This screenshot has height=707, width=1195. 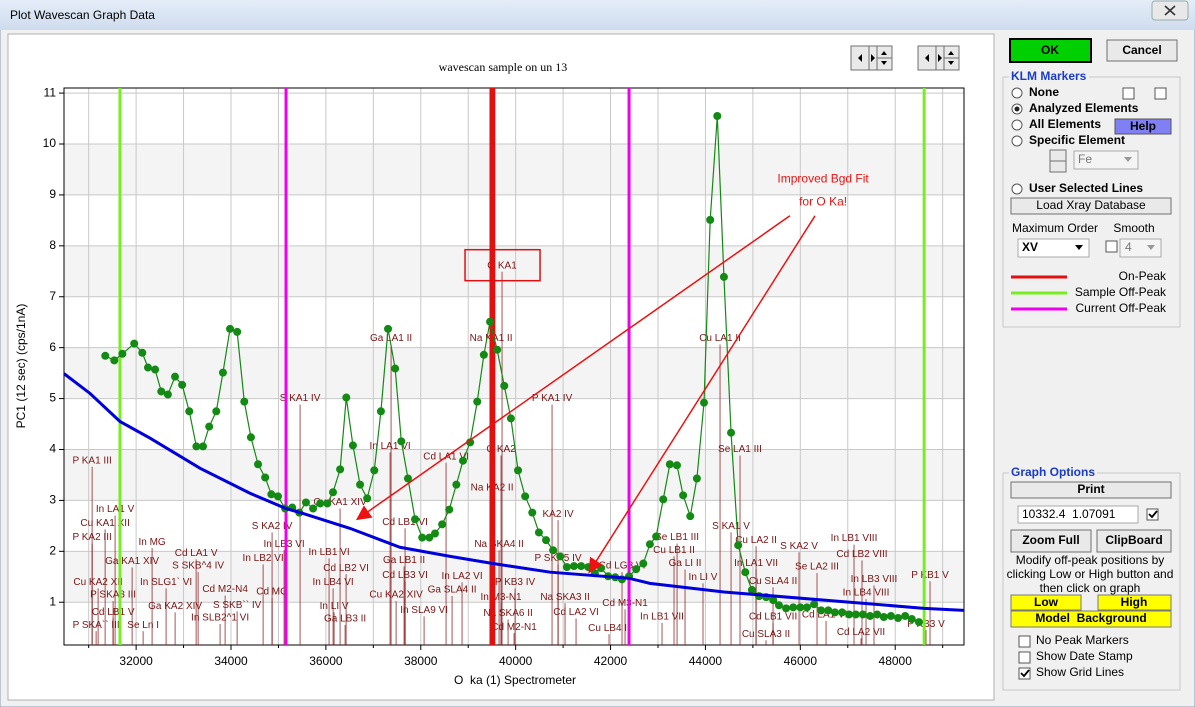 I want to click on hint-line: clicking Low or High button and, so click(x=1090, y=574).